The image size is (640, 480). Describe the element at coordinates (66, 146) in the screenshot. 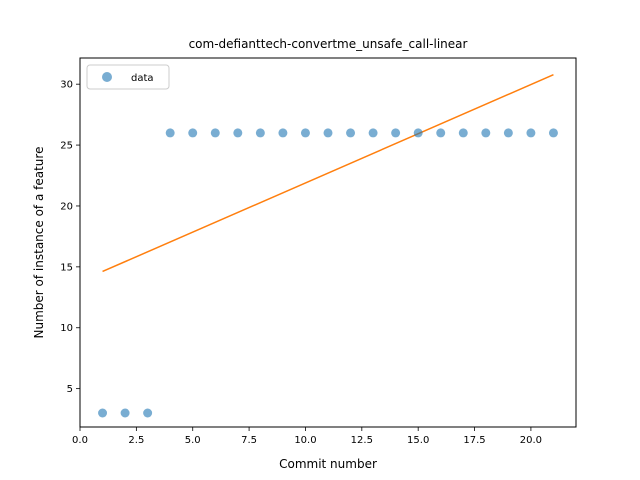

I see `y-tick-label: 25` at that location.